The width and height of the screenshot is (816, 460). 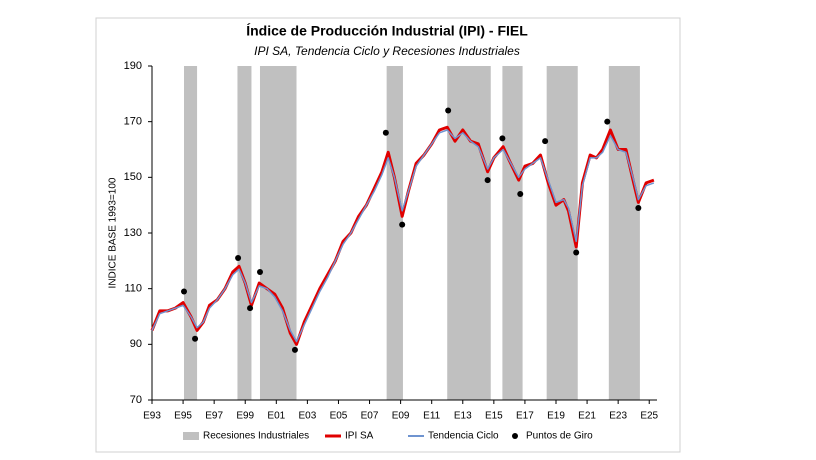 I want to click on x-tick-label: E15, so click(x=494, y=416).